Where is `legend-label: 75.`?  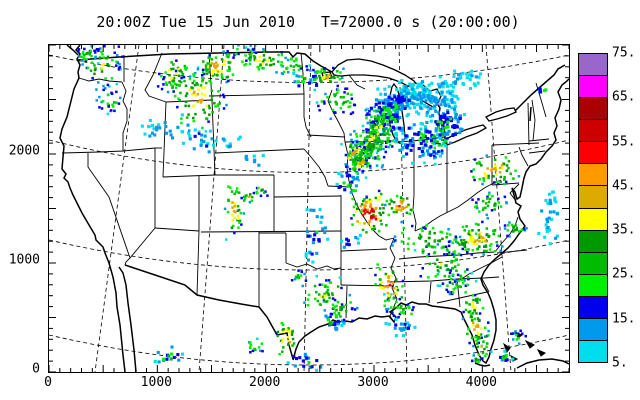
legend-label: 75. is located at coordinates (624, 53).